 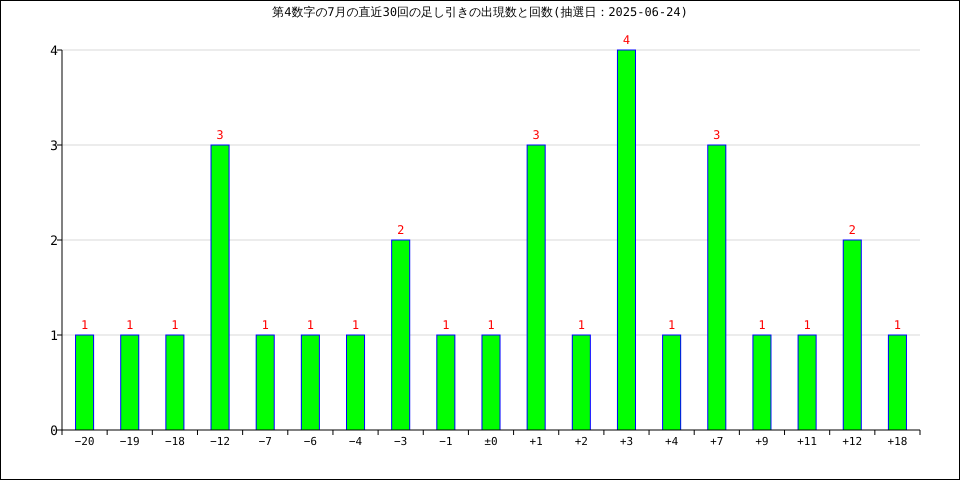 What do you see at coordinates (54, 241) in the screenshot?
I see `y-tick-label: 2` at bounding box center [54, 241].